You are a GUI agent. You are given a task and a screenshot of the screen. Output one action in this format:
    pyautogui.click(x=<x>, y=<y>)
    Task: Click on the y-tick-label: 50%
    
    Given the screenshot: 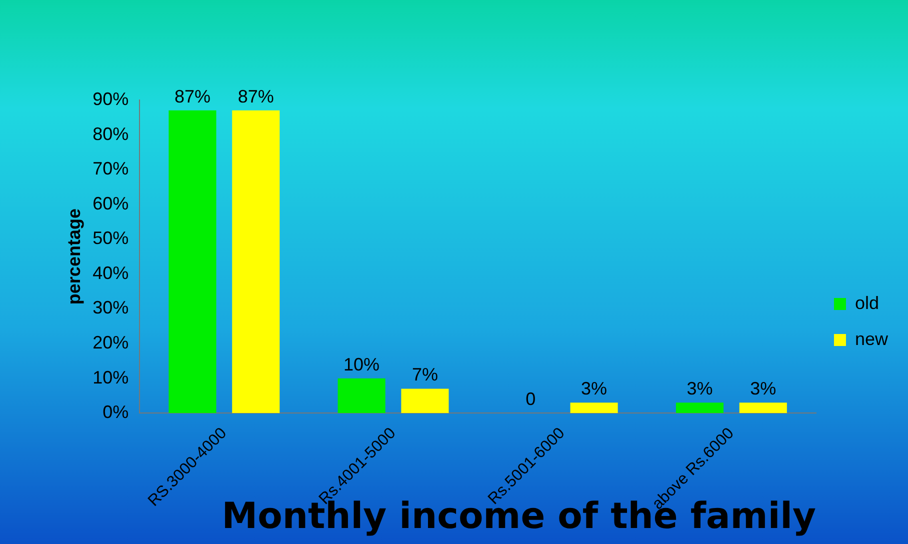 What is the action you would take?
    pyautogui.click(x=110, y=238)
    